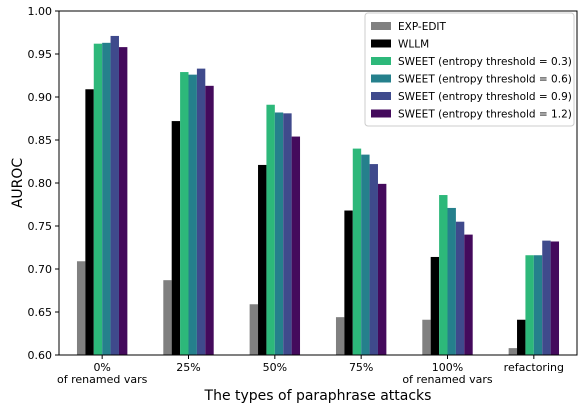 The height and width of the screenshot is (405, 578). What do you see at coordinates (101, 367) in the screenshot?
I see `x-tick-label: 0%` at bounding box center [101, 367].